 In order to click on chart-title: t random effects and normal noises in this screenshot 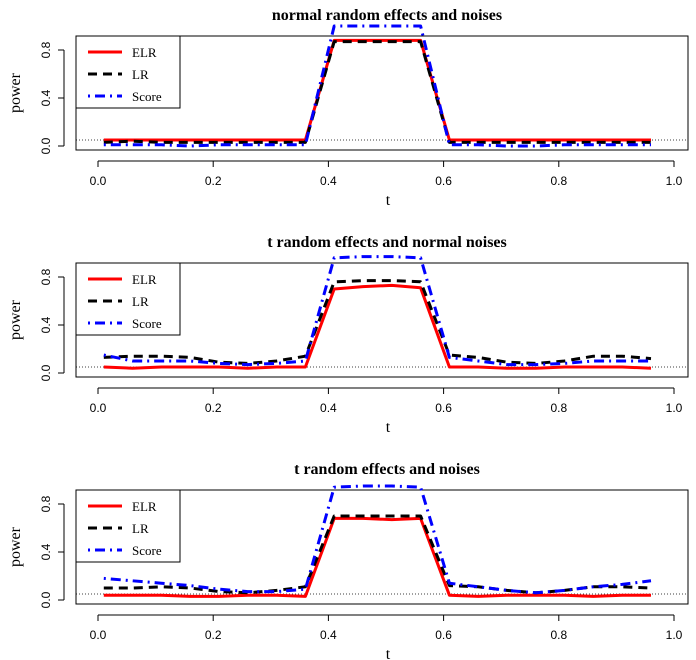, I will do `click(387, 242)`.